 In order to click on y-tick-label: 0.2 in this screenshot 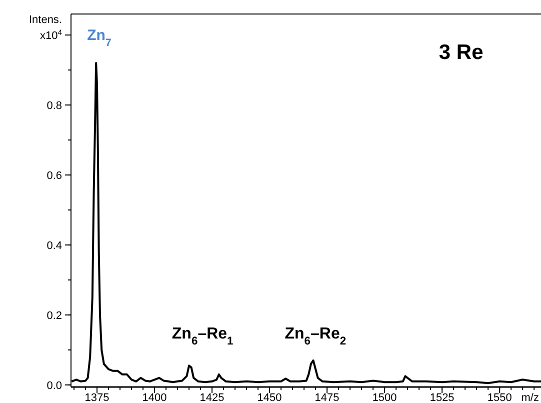, I will do `click(54, 316)`.